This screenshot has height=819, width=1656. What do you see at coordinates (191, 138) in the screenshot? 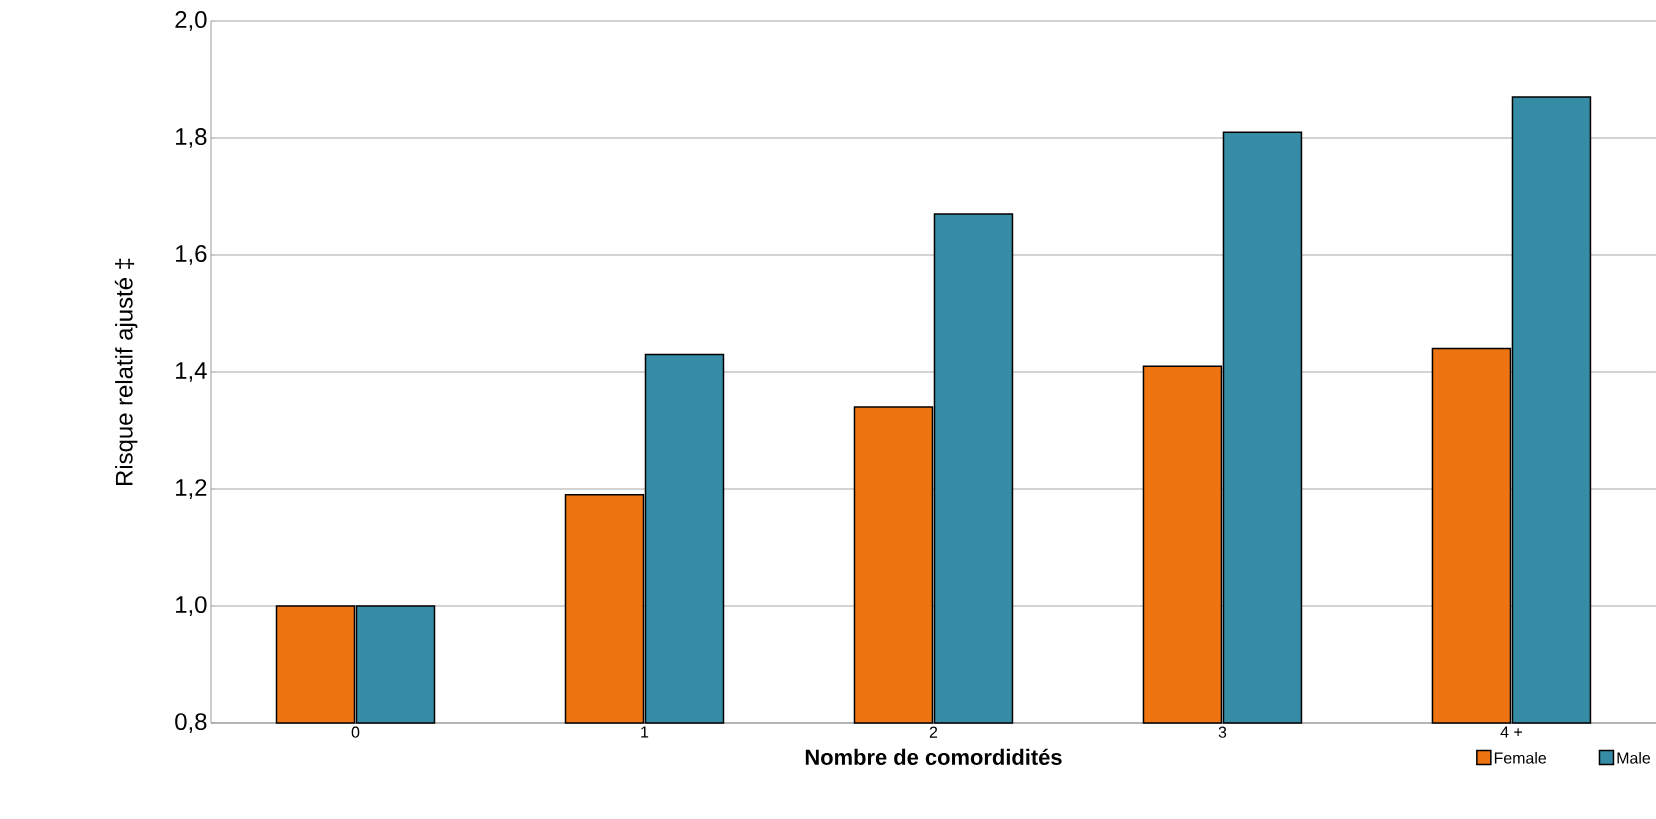
I see `y-tick-label: 1,8` at bounding box center [191, 138].